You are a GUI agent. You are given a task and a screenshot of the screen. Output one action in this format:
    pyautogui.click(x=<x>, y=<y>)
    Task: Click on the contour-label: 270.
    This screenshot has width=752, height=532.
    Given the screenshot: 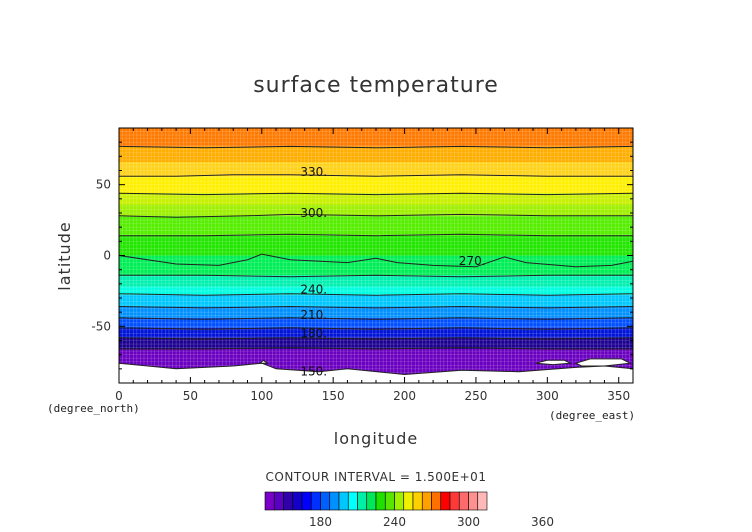 What is the action you would take?
    pyautogui.click(x=472, y=261)
    